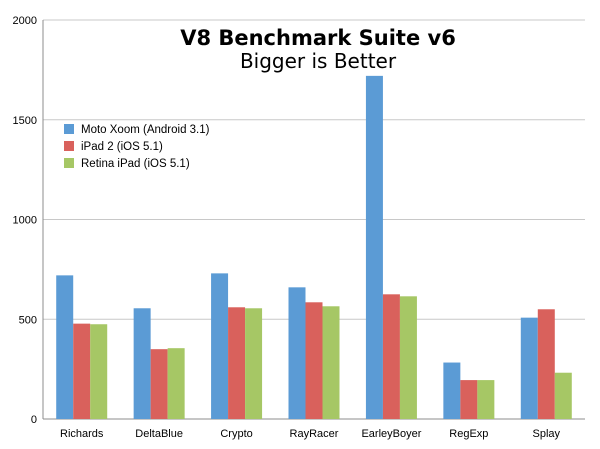  I want to click on x-tick-label: RayRacer, so click(314, 434).